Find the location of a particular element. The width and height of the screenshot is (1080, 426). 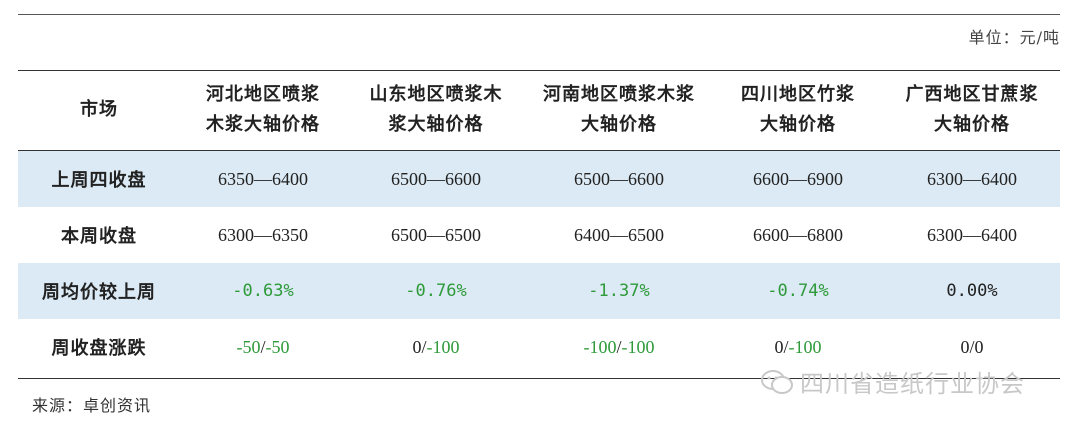

header-bottom-rule is located at coordinates (539, 150).